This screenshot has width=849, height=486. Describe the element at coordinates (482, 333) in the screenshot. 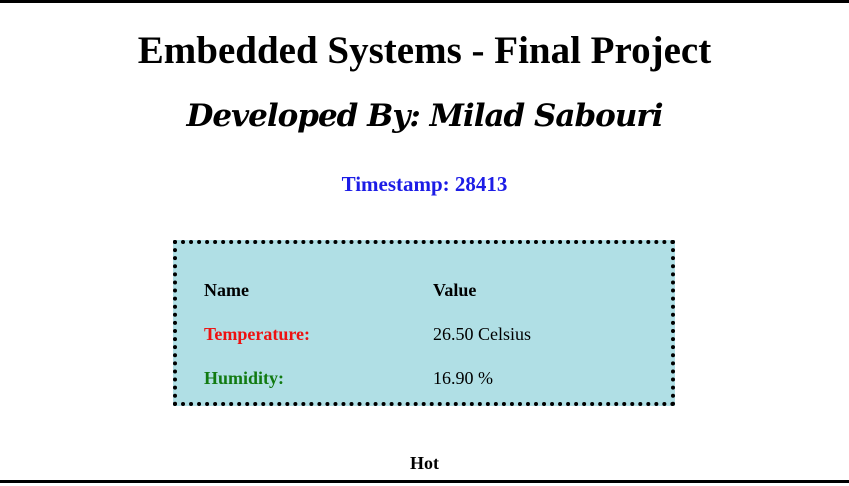

I see `temperature-value: 26.50 Celsius` at that location.